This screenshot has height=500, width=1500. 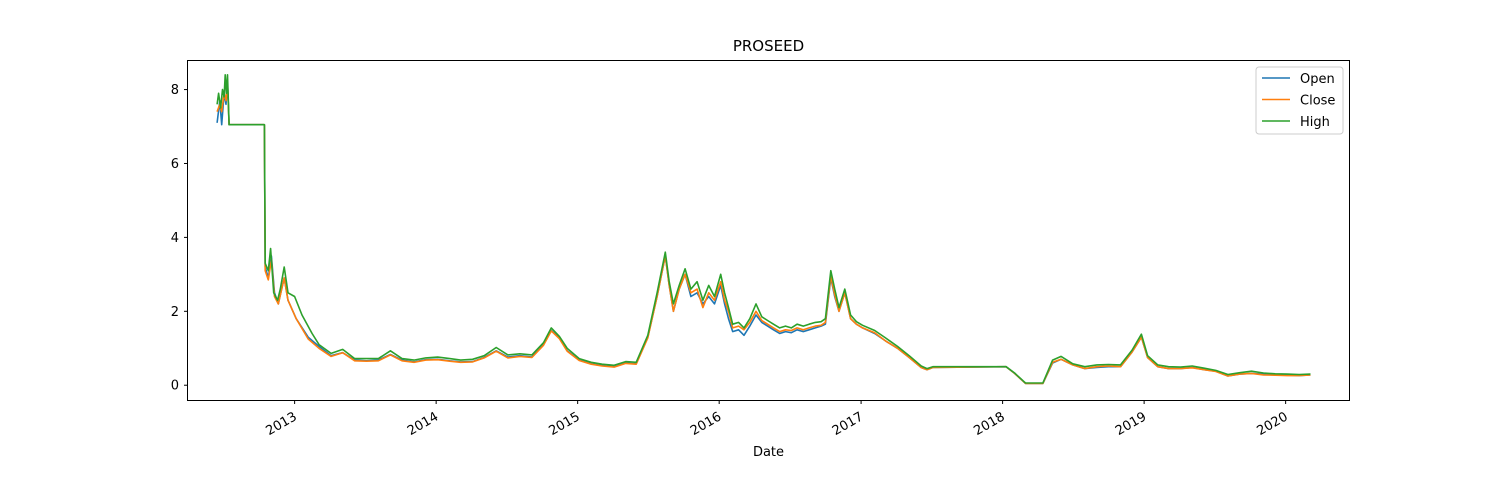 What do you see at coordinates (175, 90) in the screenshot?
I see `y-tick-label: 8` at bounding box center [175, 90].